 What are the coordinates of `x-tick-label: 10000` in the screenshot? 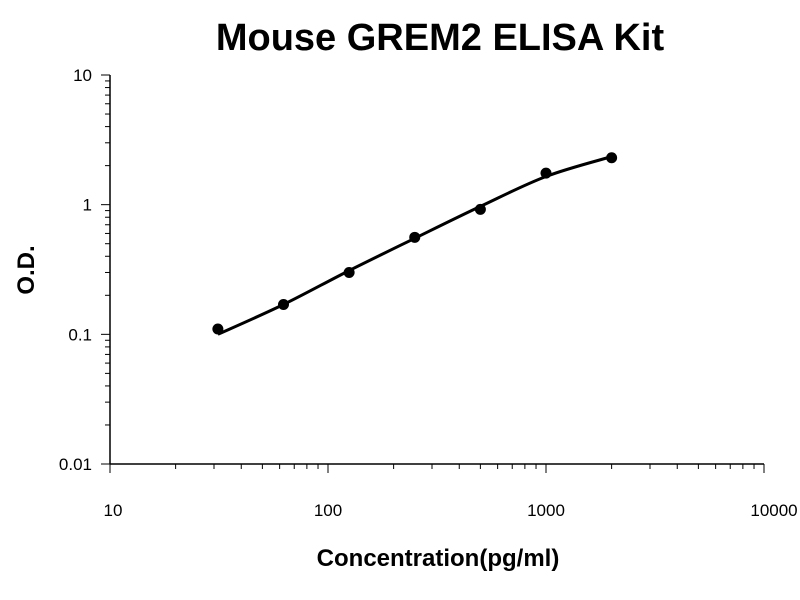 It's located at (773, 510).